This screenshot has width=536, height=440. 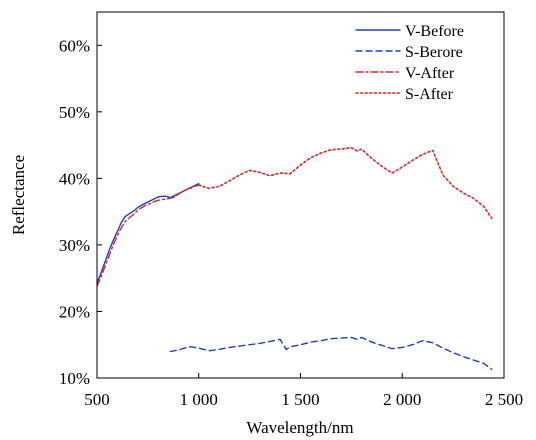 I want to click on series-line-s-berore, so click(x=331, y=353).